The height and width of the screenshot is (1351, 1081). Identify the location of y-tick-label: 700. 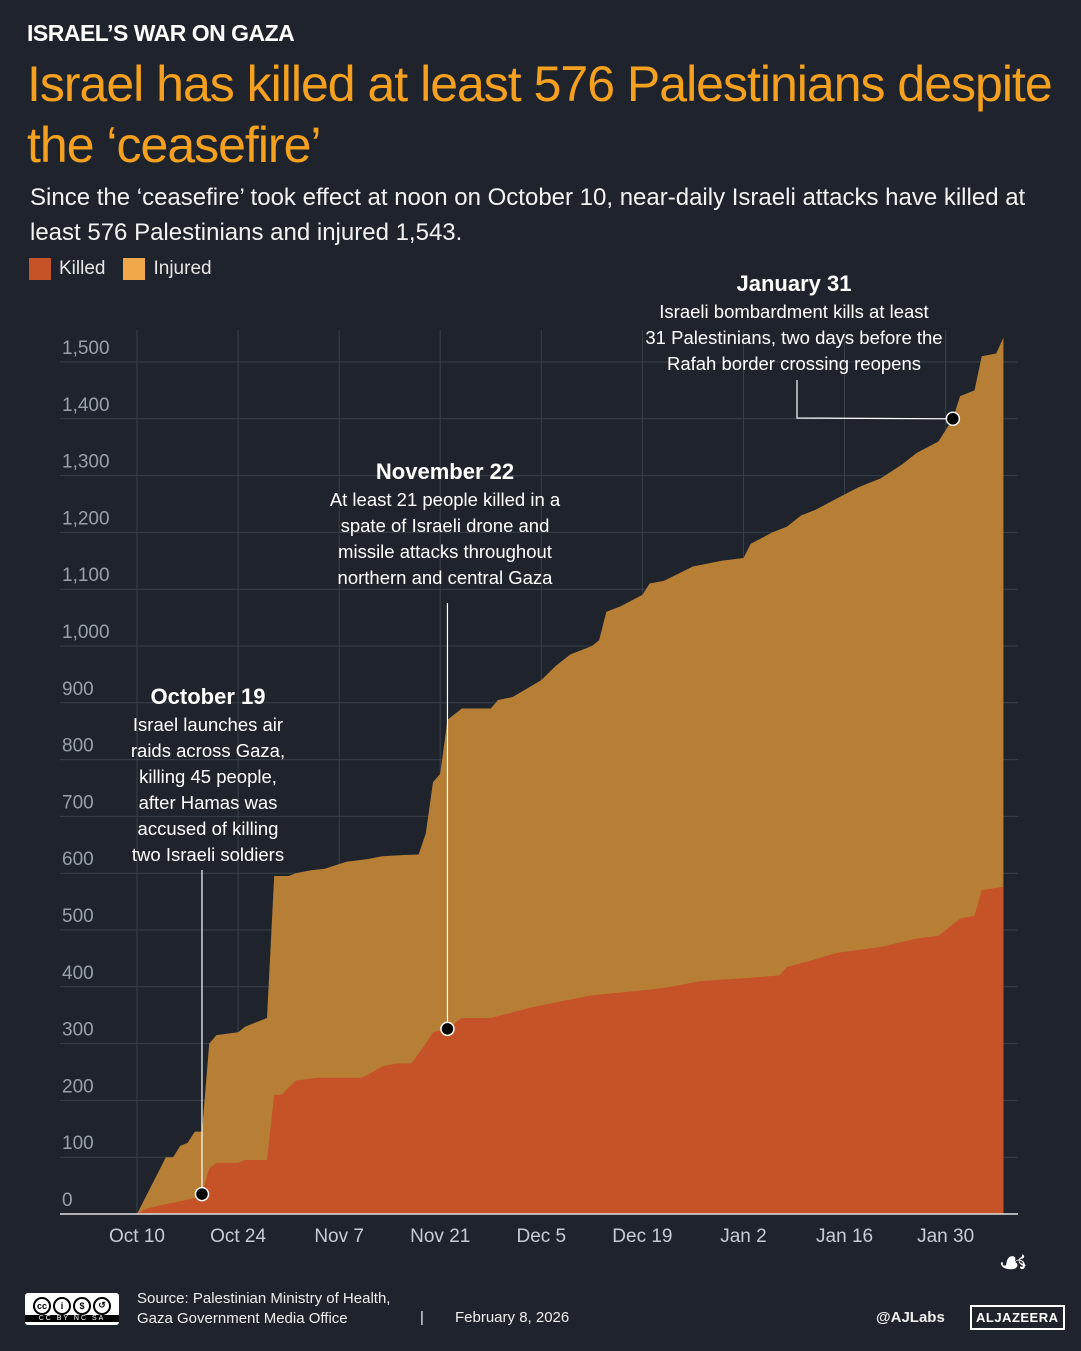
(78, 802).